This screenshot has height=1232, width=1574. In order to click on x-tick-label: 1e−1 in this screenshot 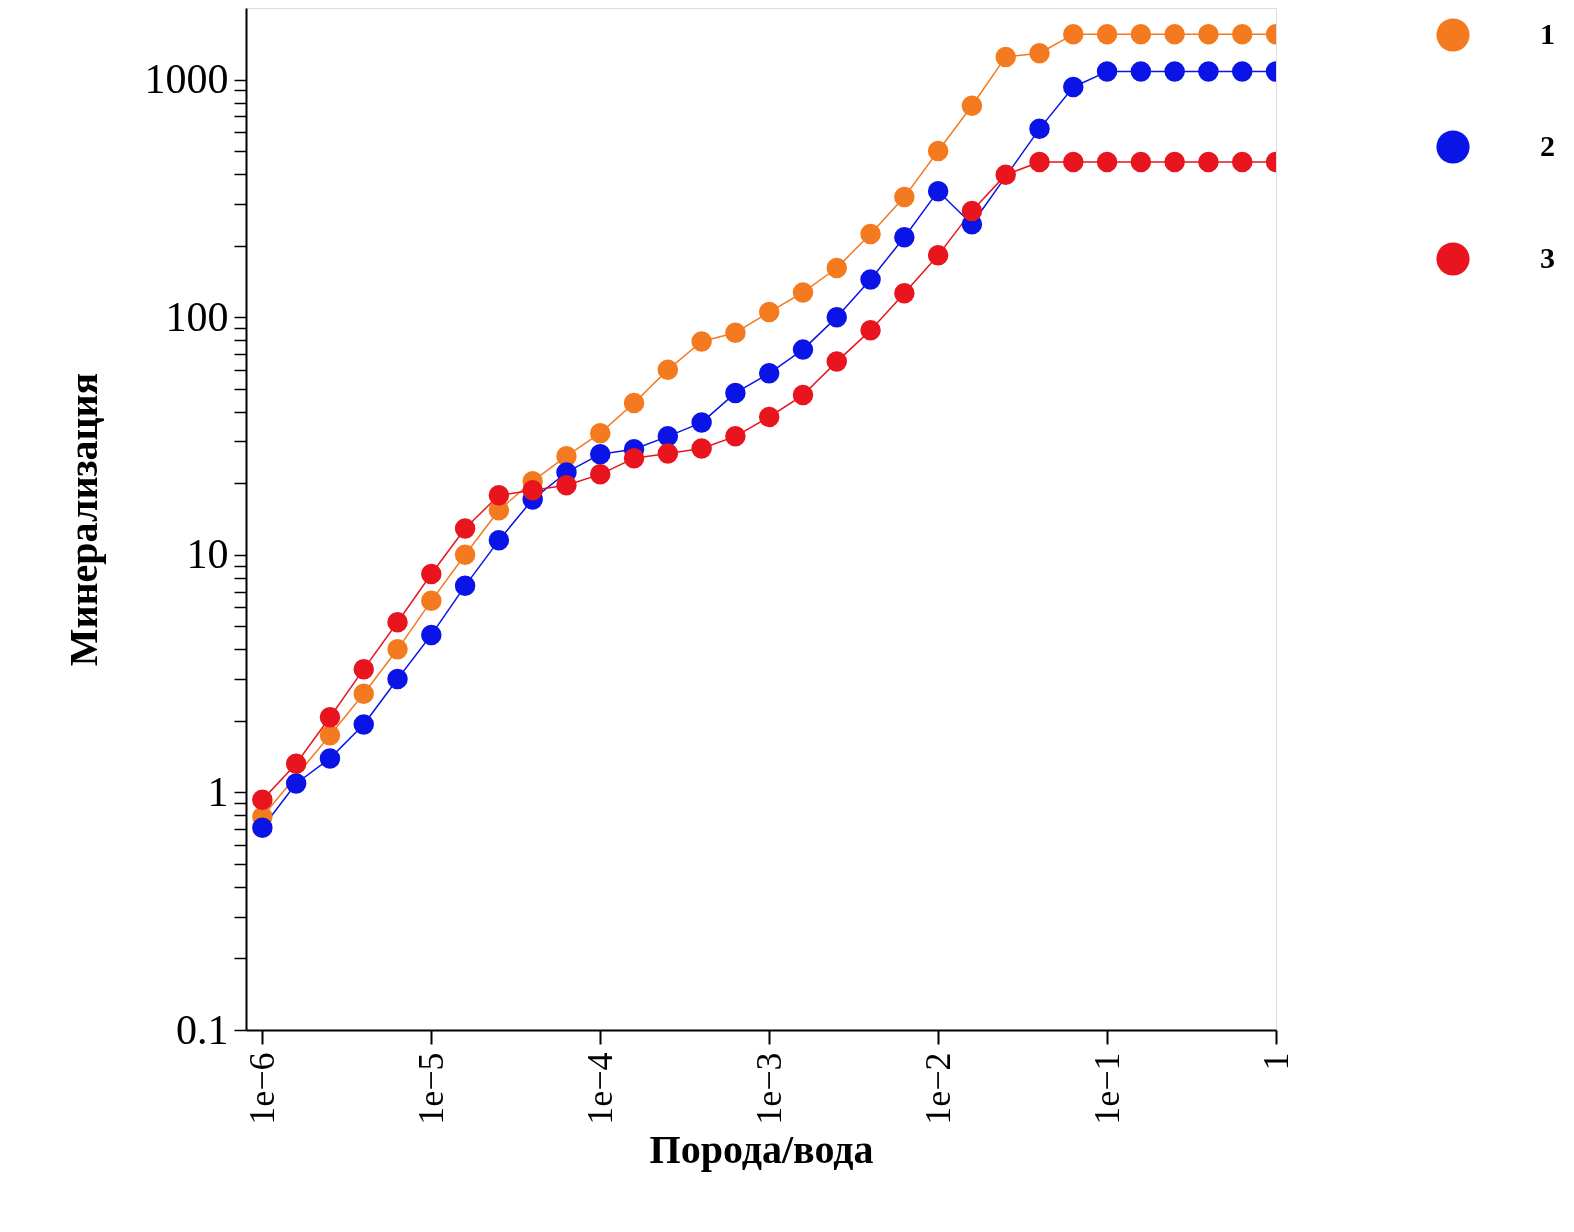, I will do `click(1106, 1088)`.